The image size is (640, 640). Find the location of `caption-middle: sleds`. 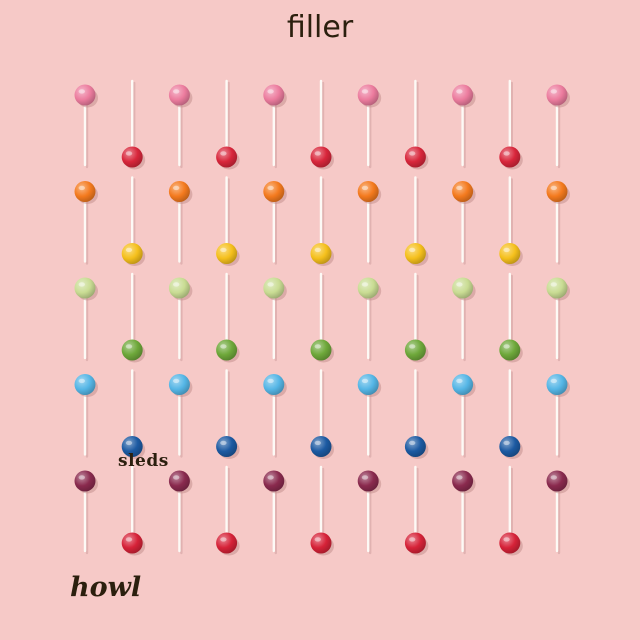

caption-middle: sleds is located at coordinates (143, 461).